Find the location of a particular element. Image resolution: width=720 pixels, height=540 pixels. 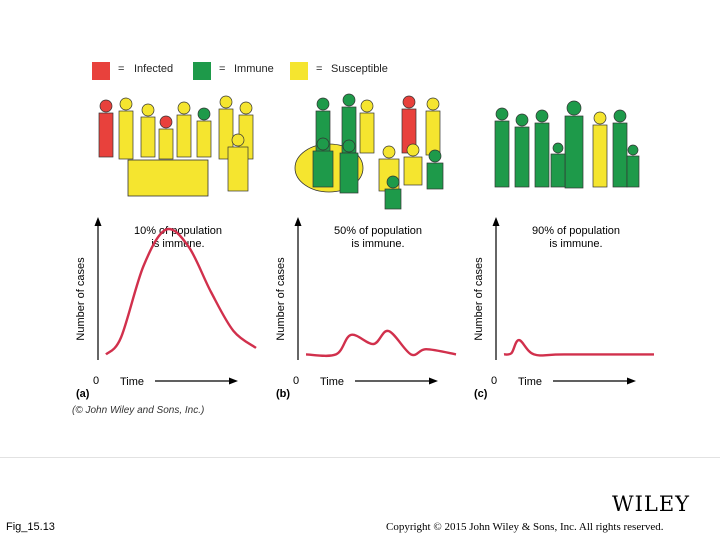

publisher-logo: WILEY is located at coordinates (651, 504).